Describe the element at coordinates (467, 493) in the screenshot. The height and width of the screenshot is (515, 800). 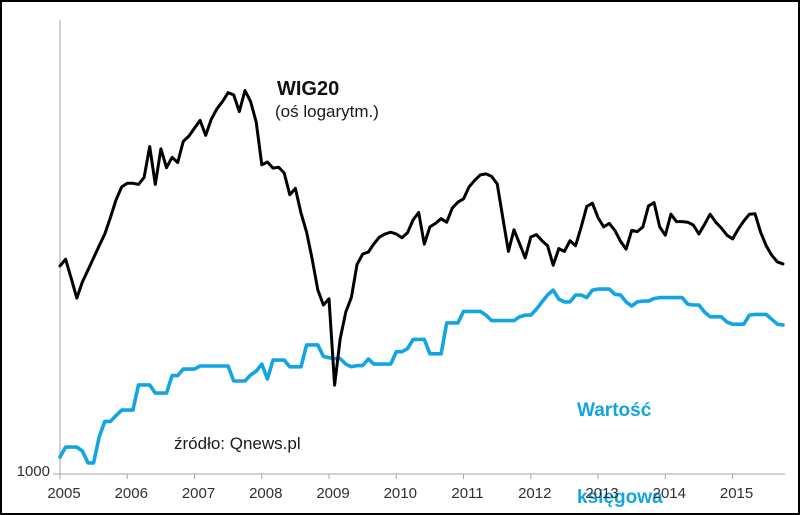
I see `x-axis-year-label: 2011` at that location.